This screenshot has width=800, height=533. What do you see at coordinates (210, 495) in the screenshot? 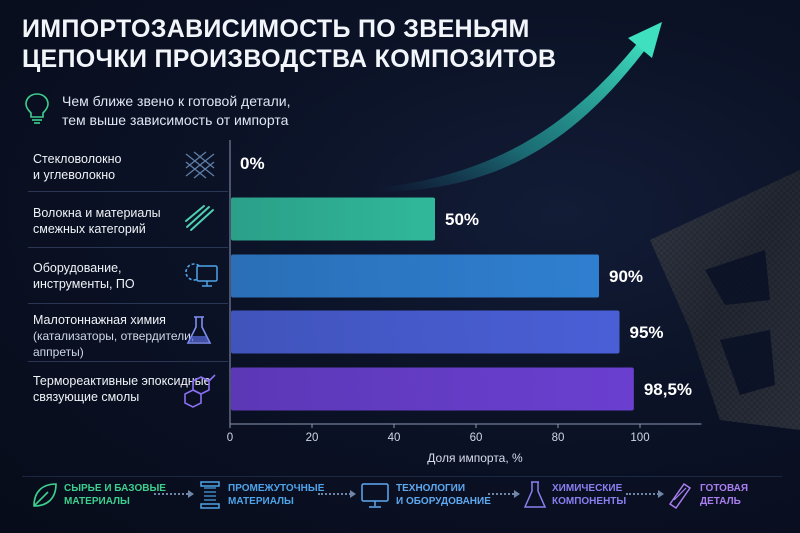
I see `spool-icon` at bounding box center [210, 495].